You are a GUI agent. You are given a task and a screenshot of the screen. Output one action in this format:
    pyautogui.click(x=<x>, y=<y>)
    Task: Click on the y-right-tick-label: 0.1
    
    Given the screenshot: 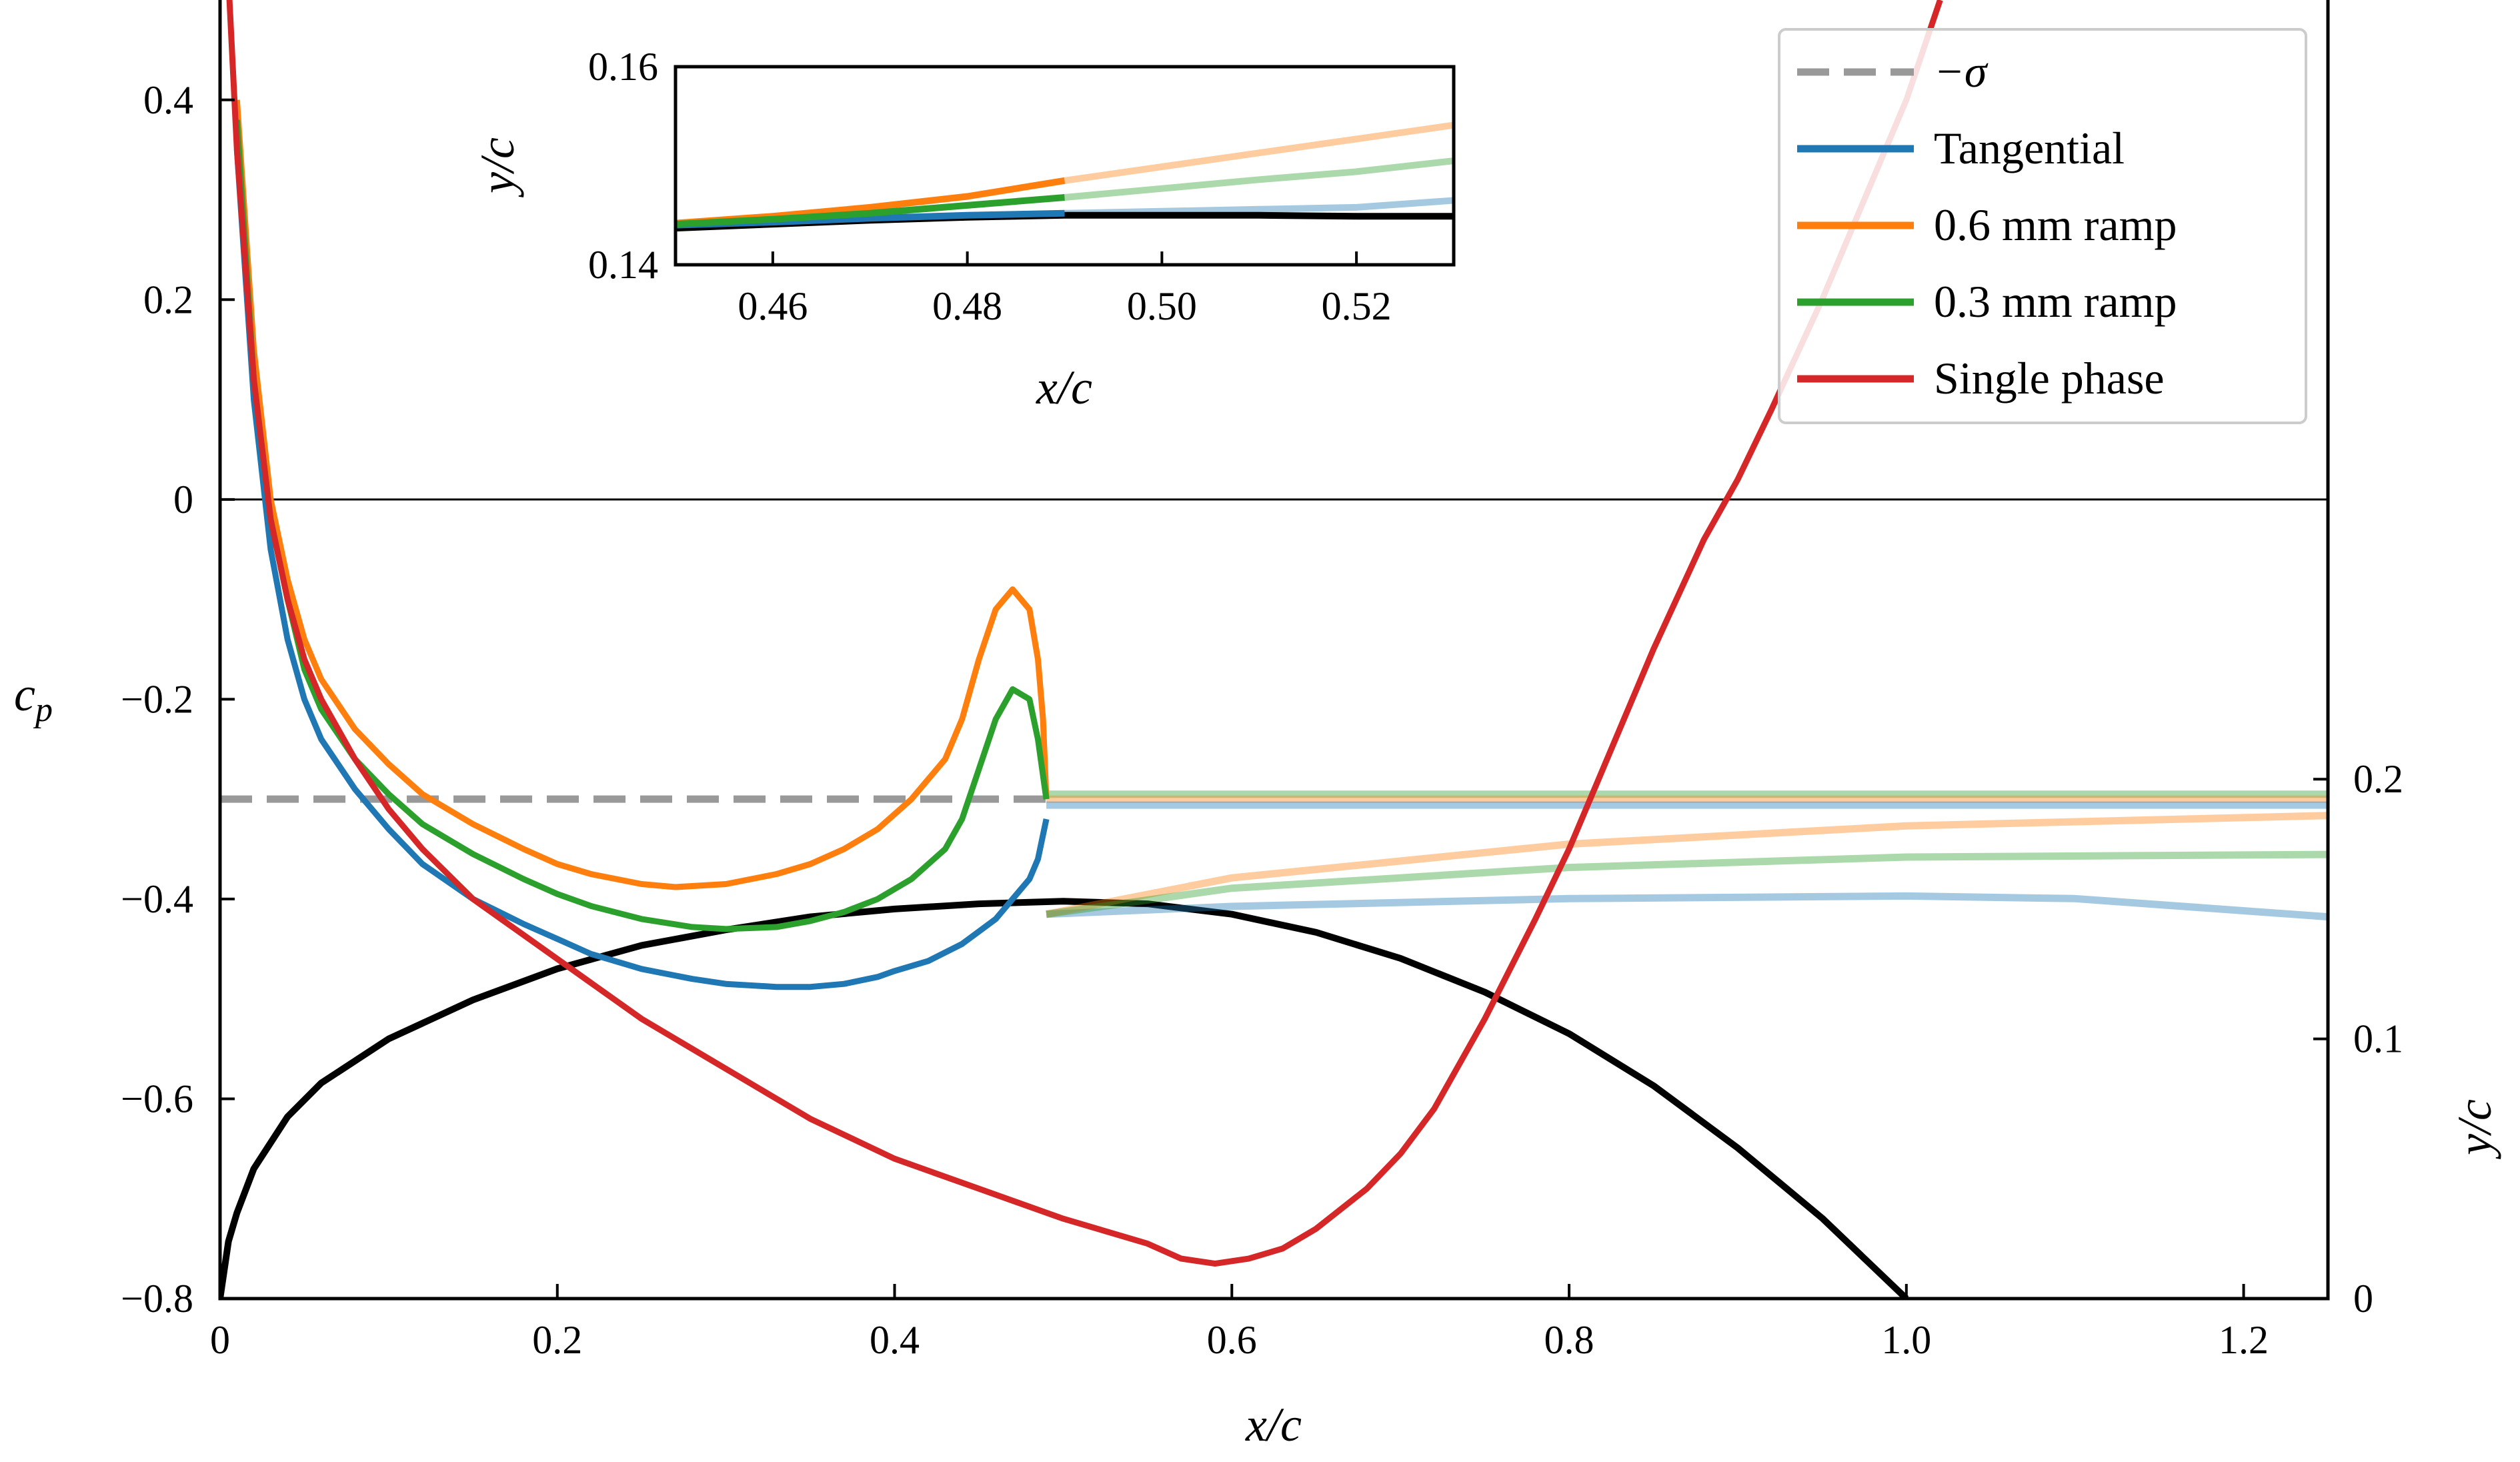 What is the action you would take?
    pyautogui.click(x=2378, y=1039)
    